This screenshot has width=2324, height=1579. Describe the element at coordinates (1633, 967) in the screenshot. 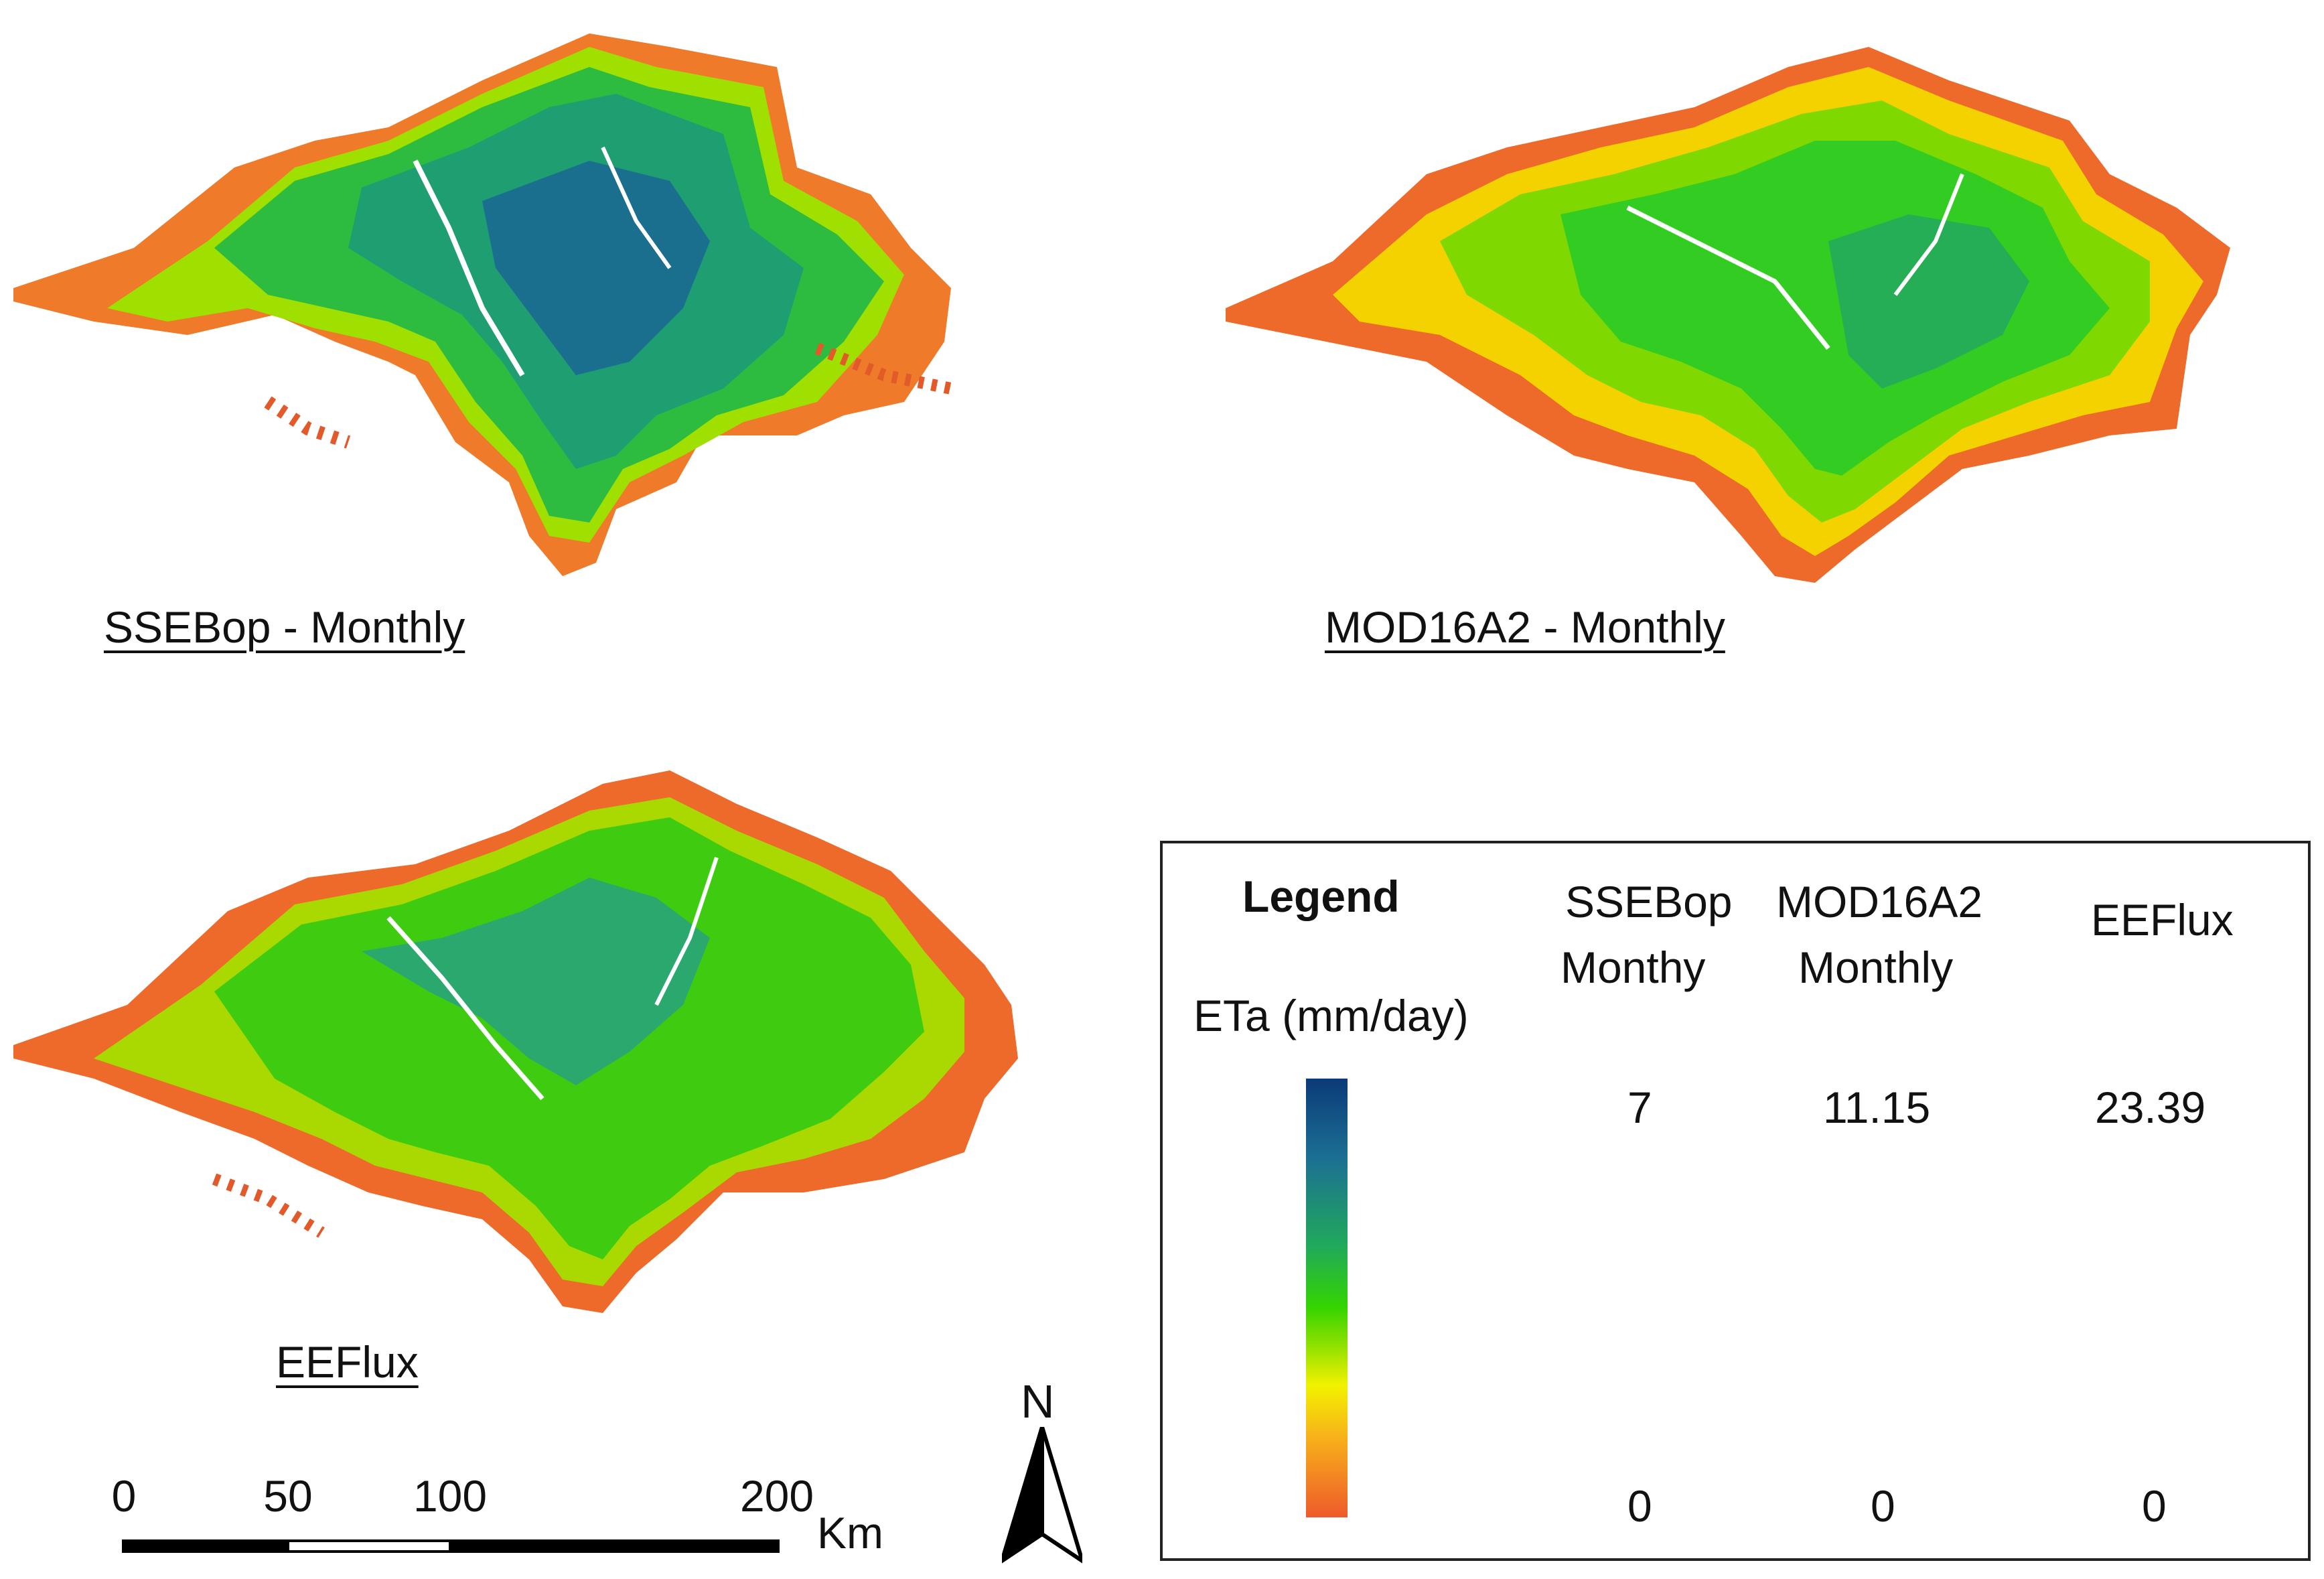

I see `legend-col-ssebop-line2: Monthy` at that location.